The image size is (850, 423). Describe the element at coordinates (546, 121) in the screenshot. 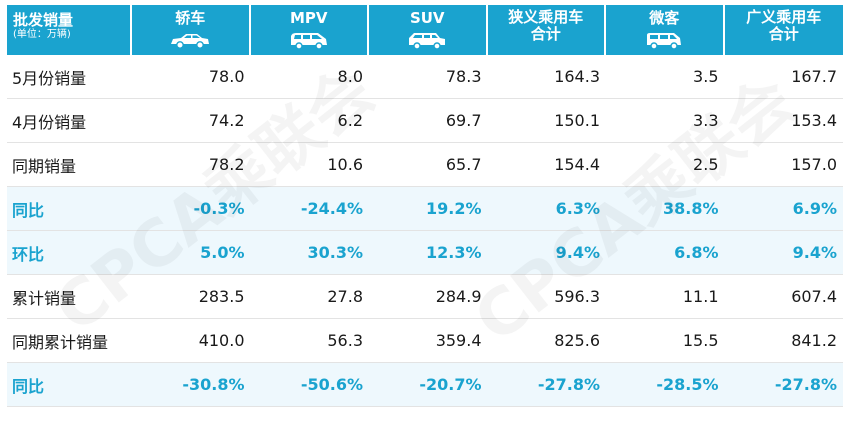

I see `table-cell: 150.1` at that location.